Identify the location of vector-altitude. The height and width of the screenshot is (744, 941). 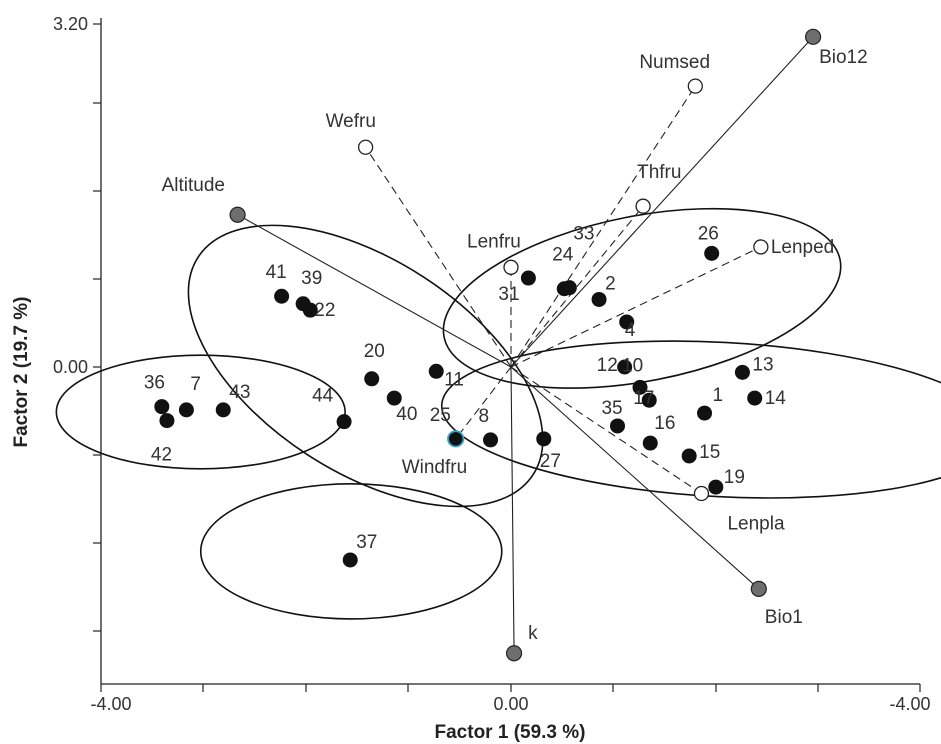
(374, 291).